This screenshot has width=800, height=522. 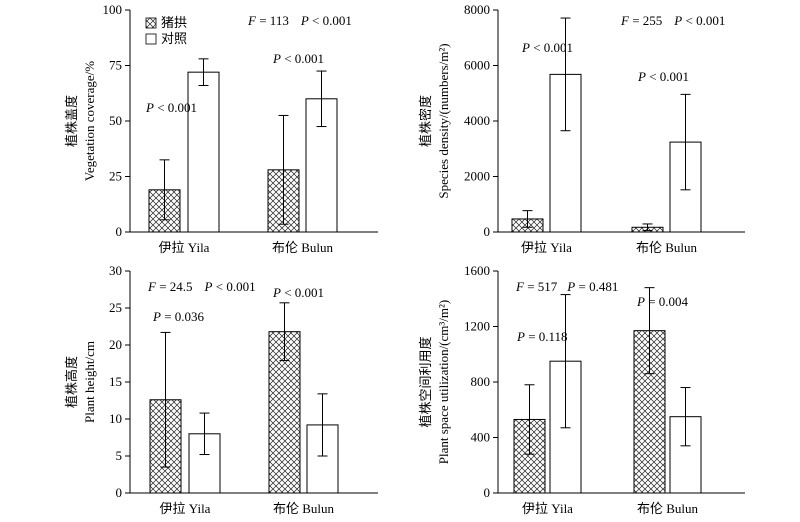 What do you see at coordinates (151, 39) in the screenshot?
I see `legend-swatch-open` at bounding box center [151, 39].